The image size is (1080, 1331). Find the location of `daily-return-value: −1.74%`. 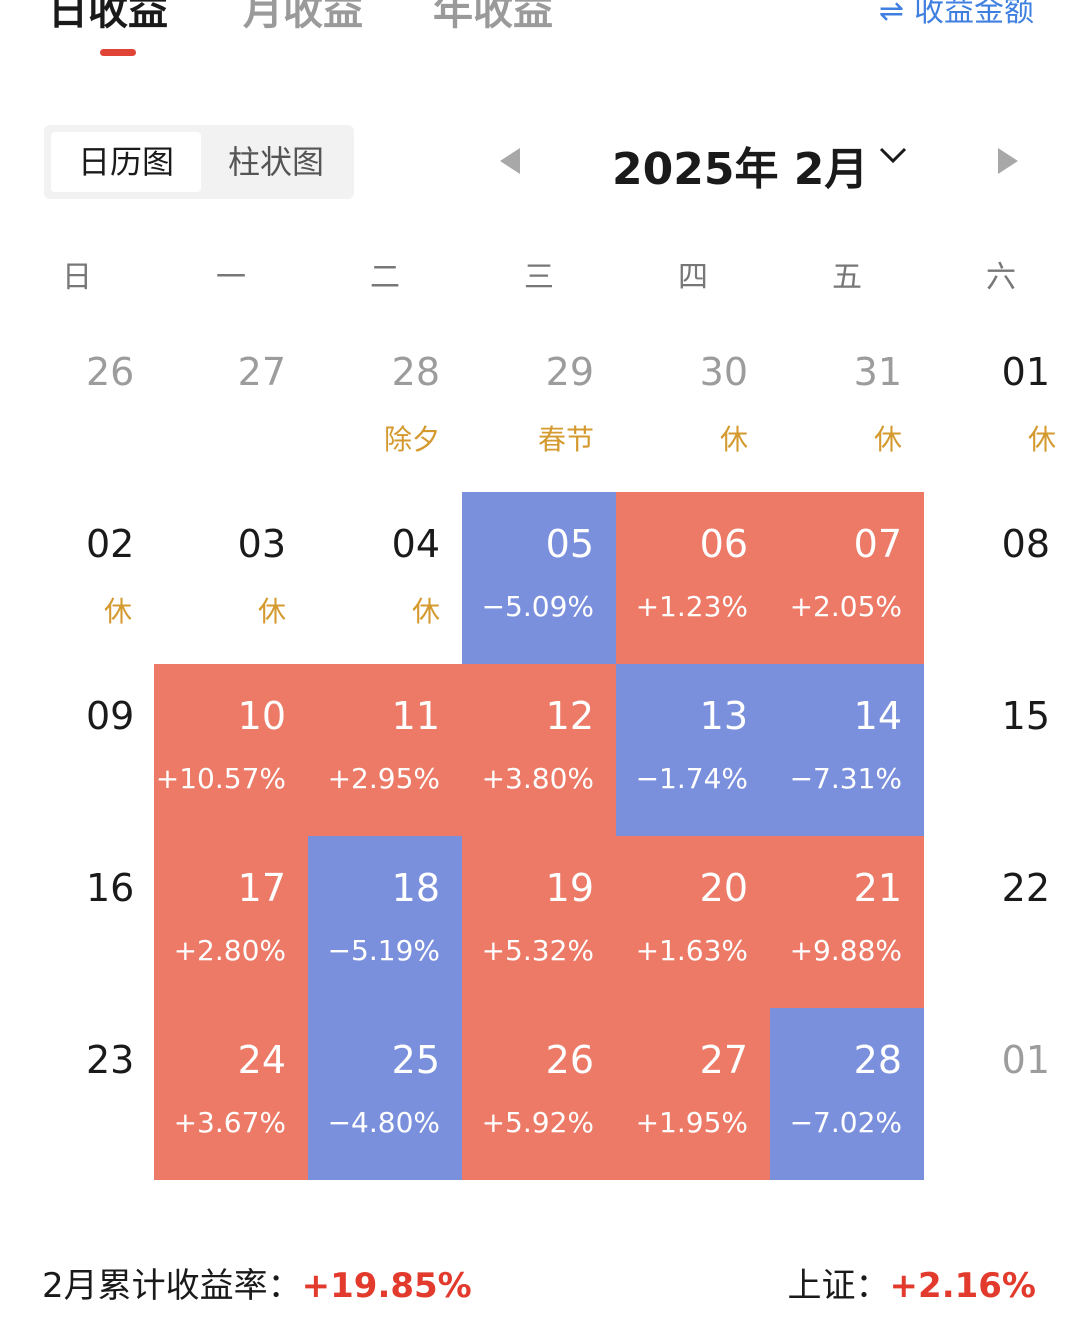

daily-return-value: −1.74% is located at coordinates (691, 778).